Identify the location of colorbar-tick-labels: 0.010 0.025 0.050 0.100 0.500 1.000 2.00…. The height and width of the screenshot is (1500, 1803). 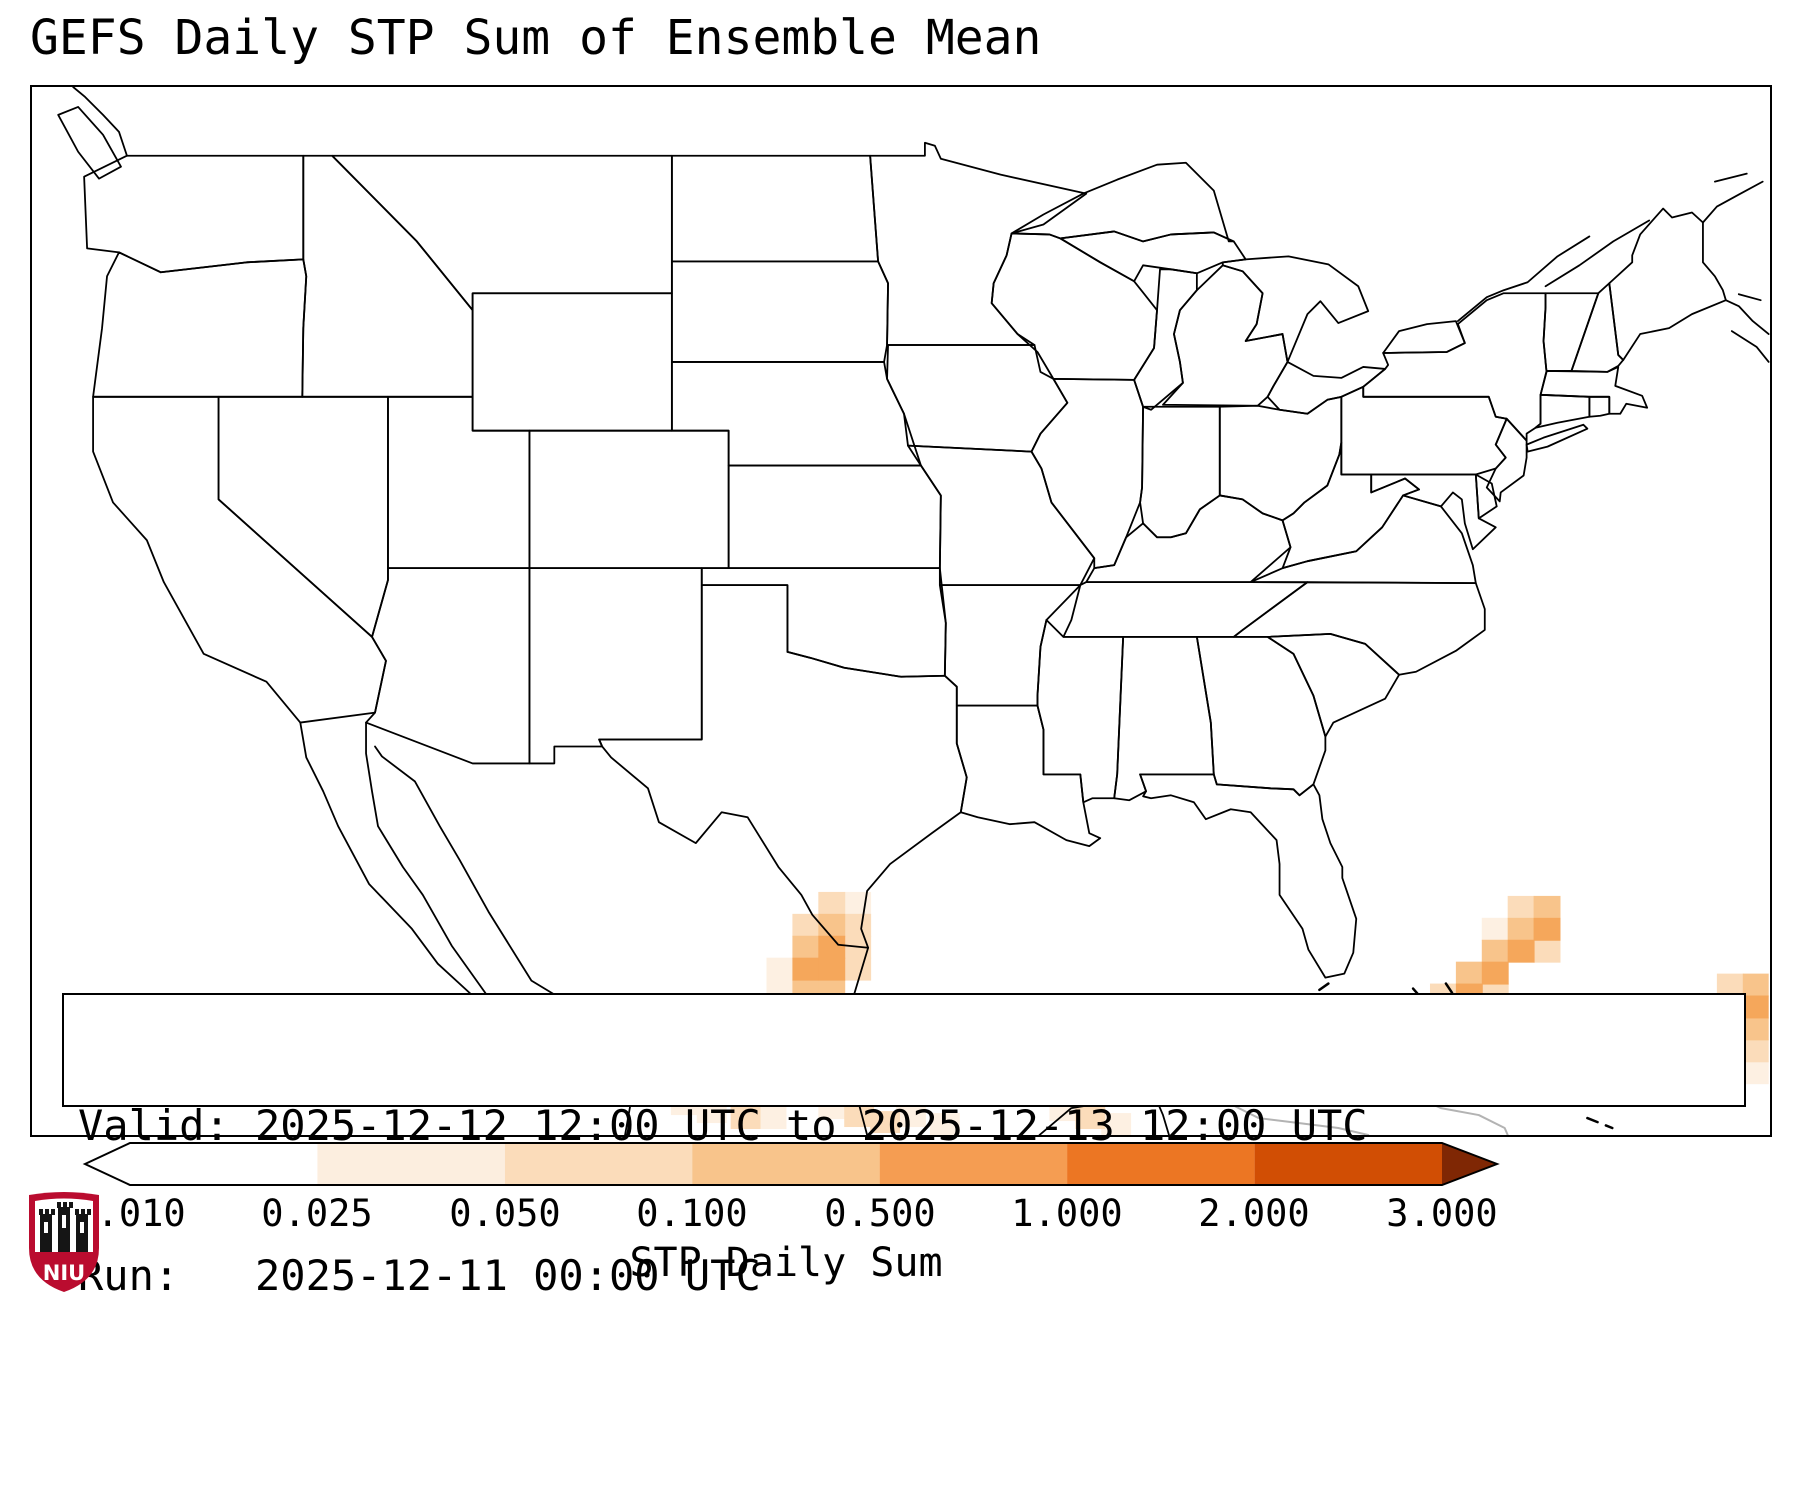
(901, 1213).